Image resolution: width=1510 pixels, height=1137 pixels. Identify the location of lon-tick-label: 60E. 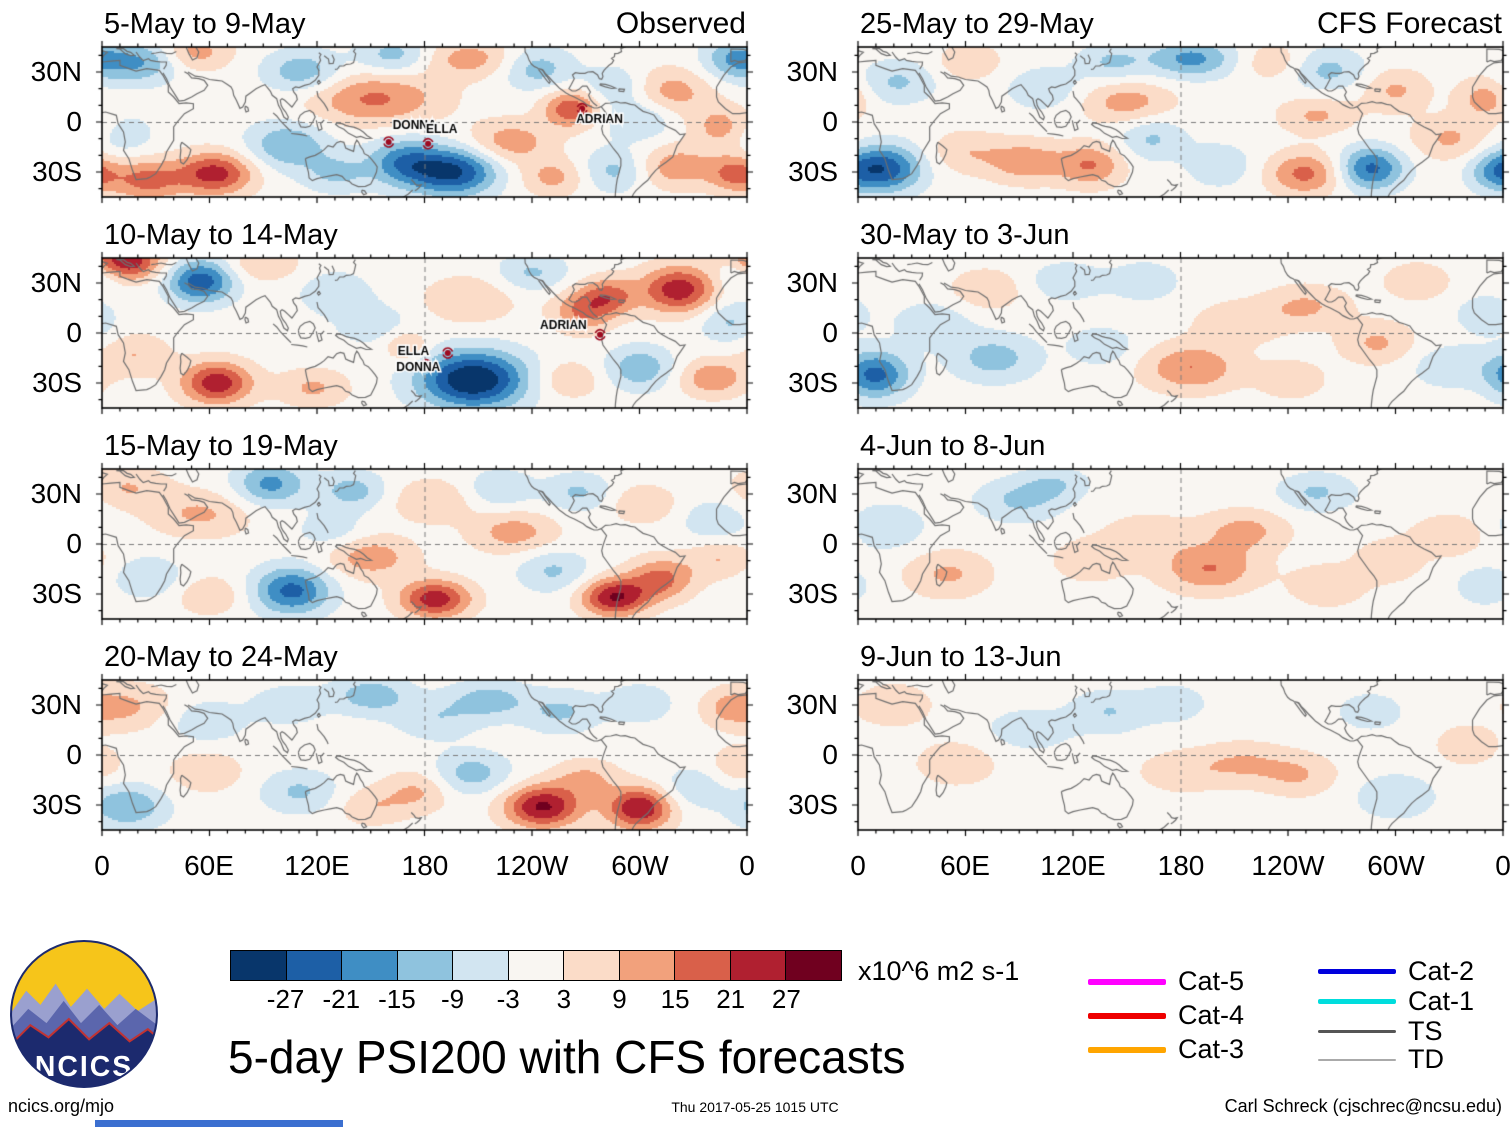
(965, 865).